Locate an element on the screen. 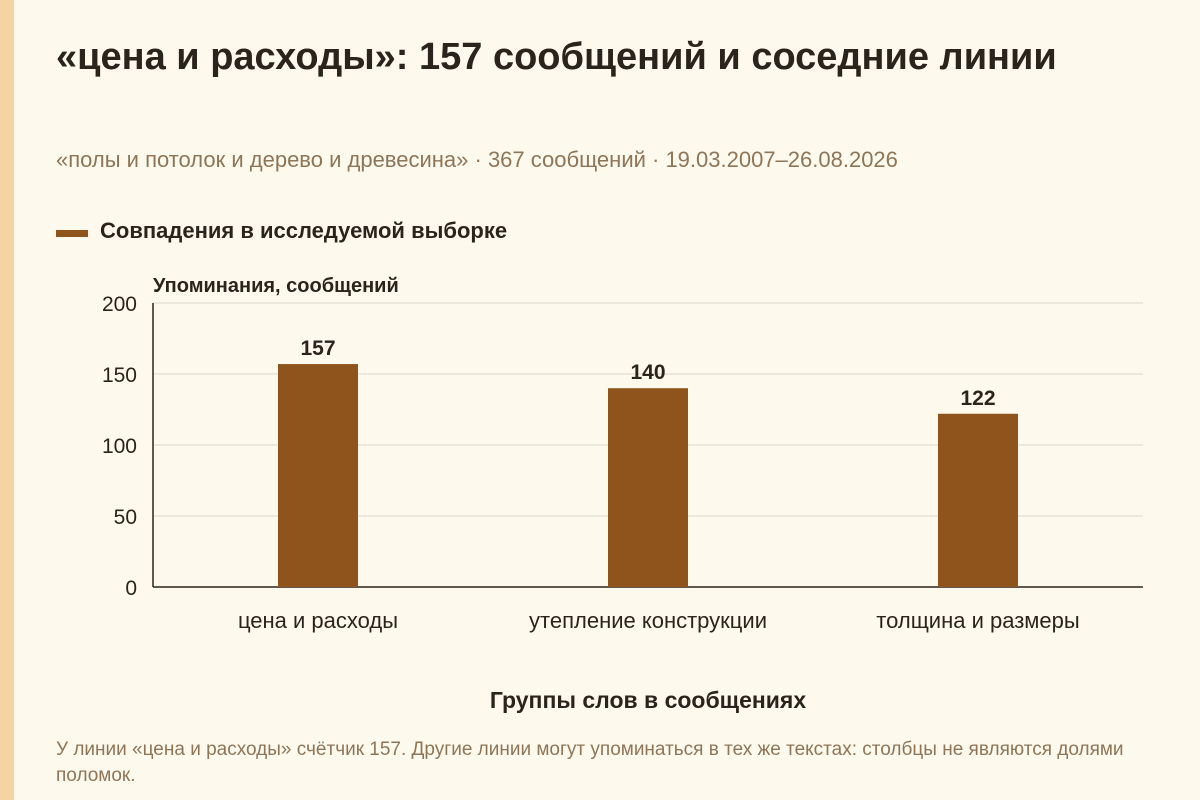  x-tick-label: толщина и размеры is located at coordinates (977, 620).